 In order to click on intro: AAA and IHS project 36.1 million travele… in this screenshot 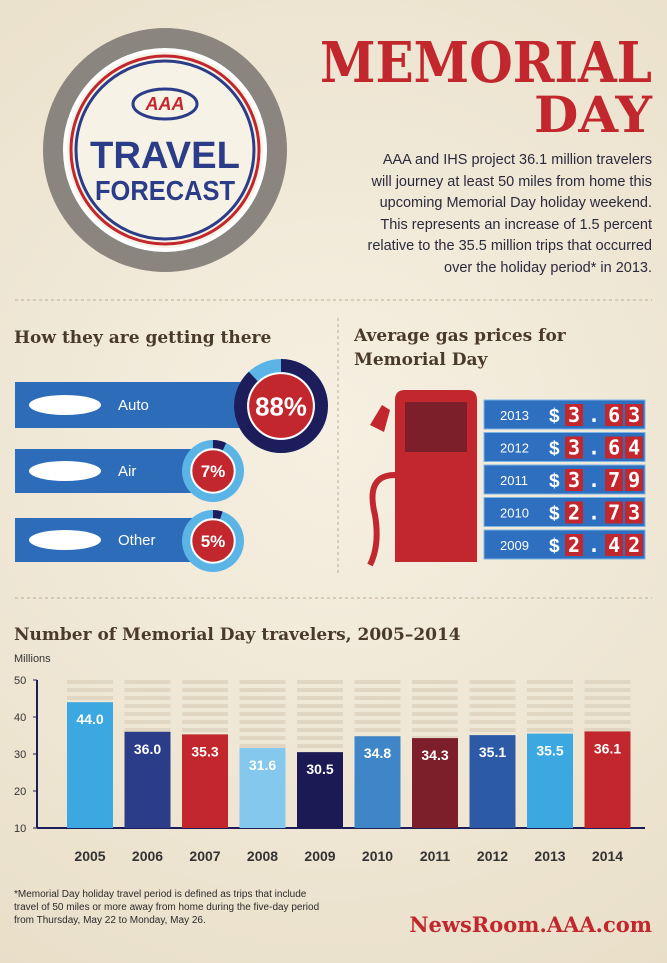, I will do `click(482, 214)`.